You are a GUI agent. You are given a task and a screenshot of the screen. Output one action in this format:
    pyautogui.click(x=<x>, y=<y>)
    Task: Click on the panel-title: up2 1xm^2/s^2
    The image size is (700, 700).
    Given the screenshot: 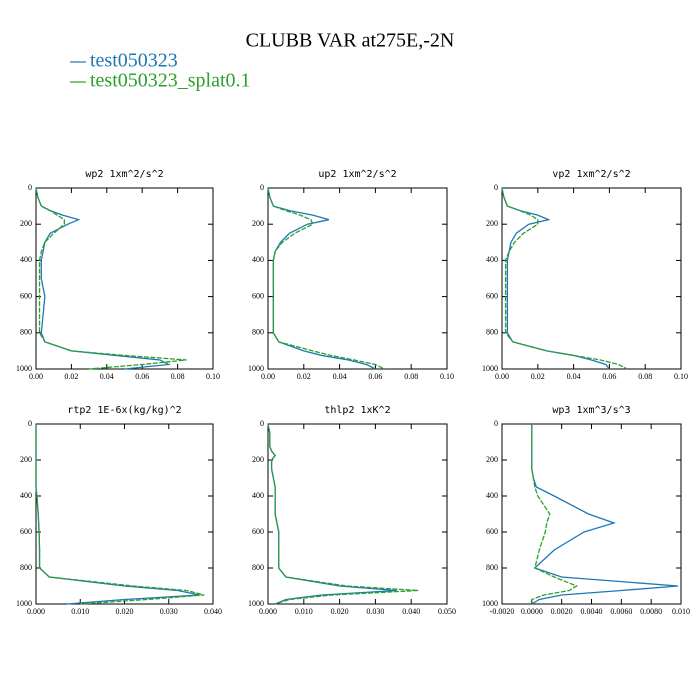 What is the action you would take?
    pyautogui.click(x=357, y=174)
    